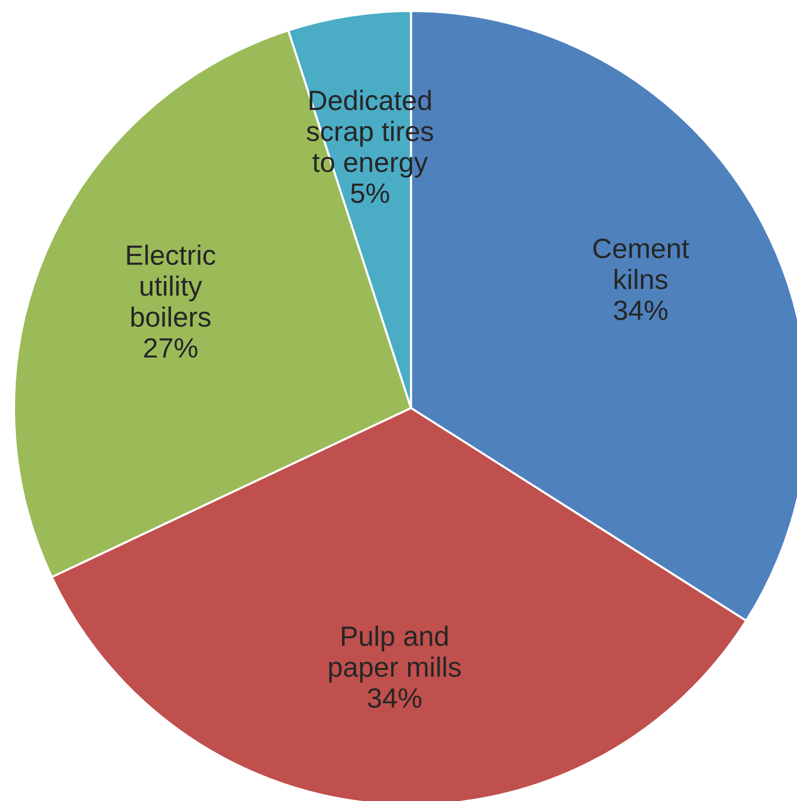  Describe the element at coordinates (395, 654) in the screenshot. I see `slice-label: Pulp and paper mills` at that location.